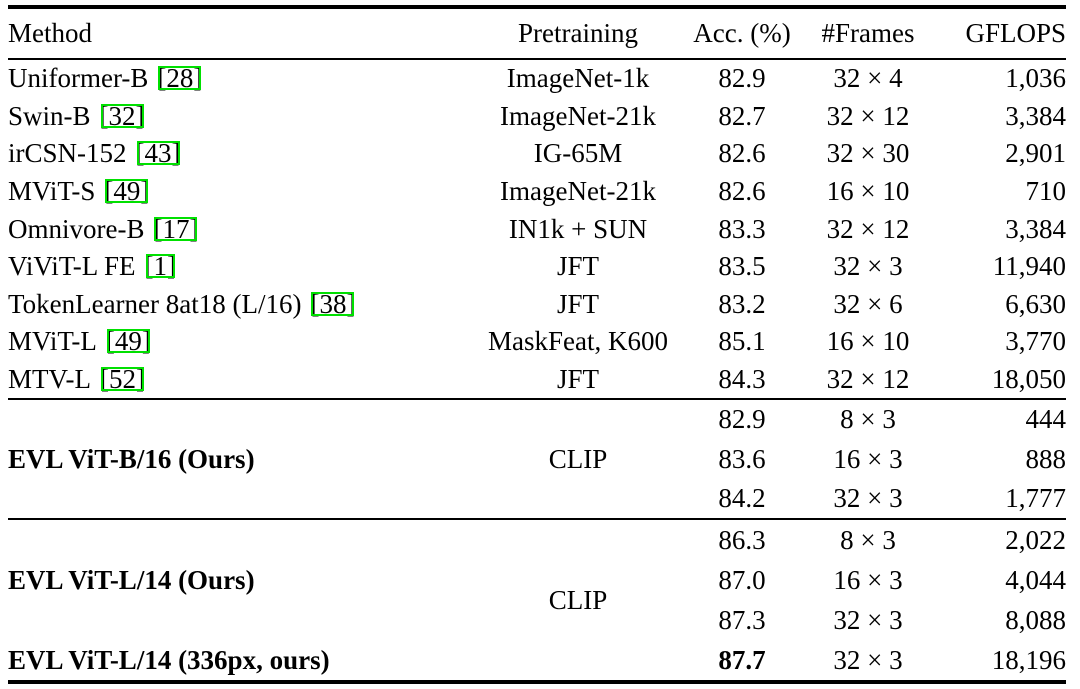 This screenshot has height=689, width=1080. What do you see at coordinates (537, 267) in the screenshot?
I see `table-row: ViViT-L FE [1] JFT 83.5 32 × 3 11,940` at bounding box center [537, 267].